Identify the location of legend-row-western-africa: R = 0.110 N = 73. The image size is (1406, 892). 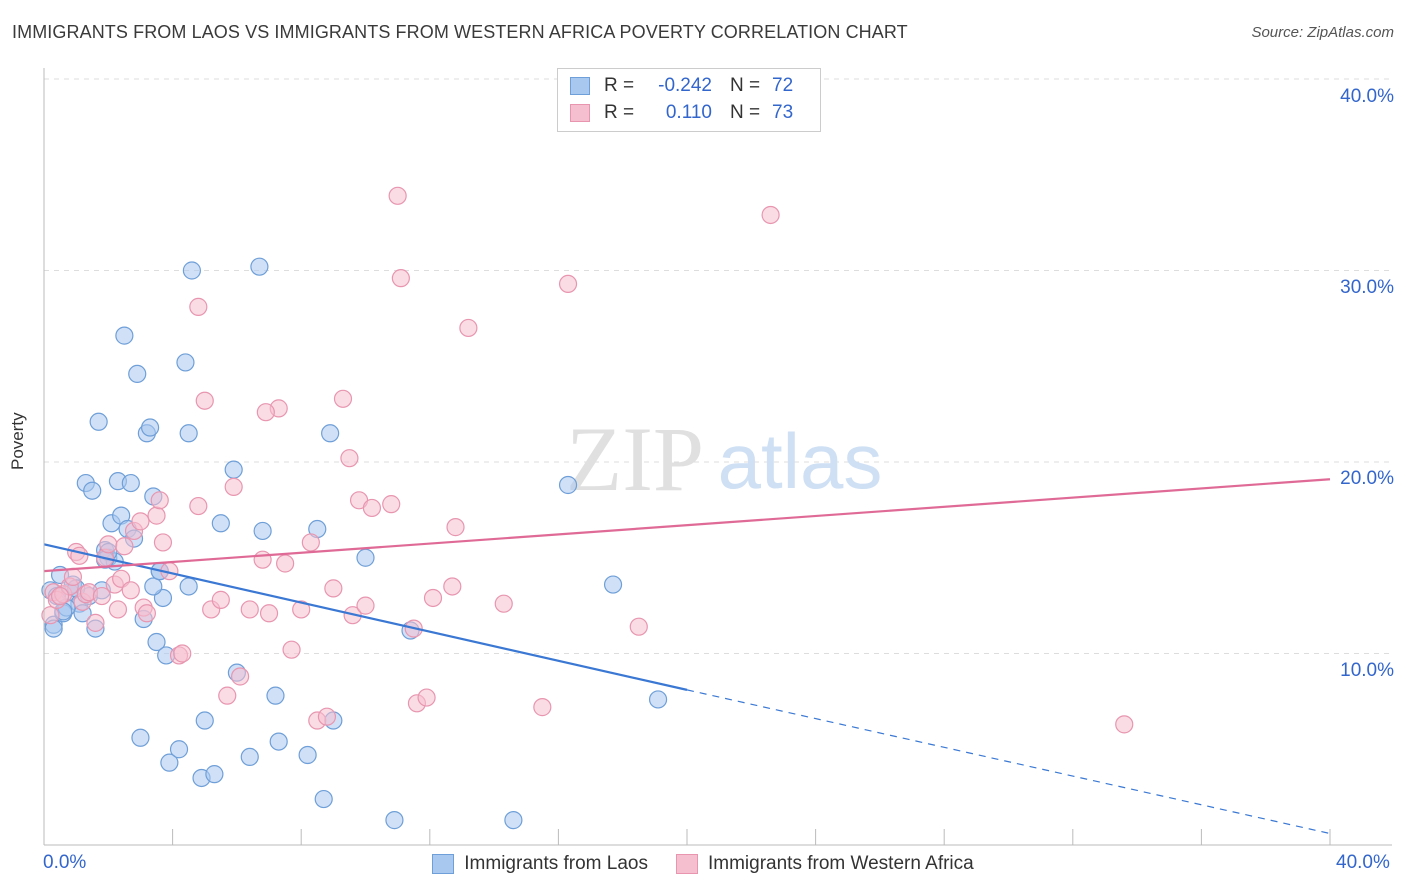
(681, 113).